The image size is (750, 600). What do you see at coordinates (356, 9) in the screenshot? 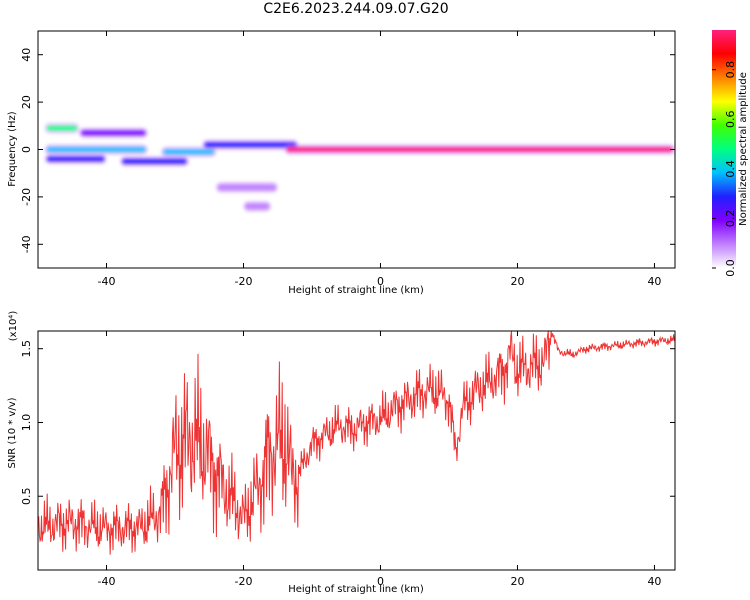
I see `figure-title: C2E6.2023.244.09.07.G20` at bounding box center [356, 9].